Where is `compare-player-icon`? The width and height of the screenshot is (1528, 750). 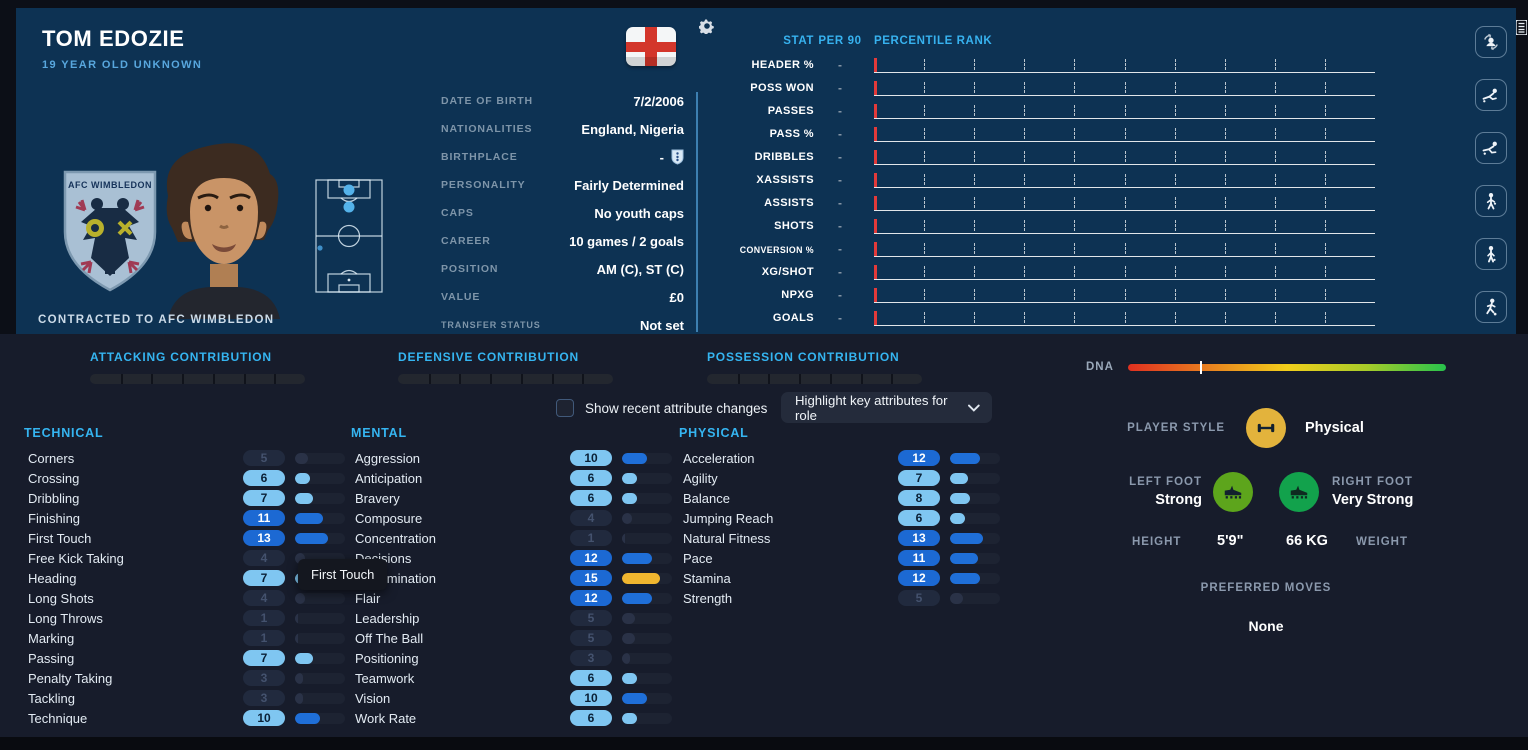
compare-player-icon is located at coordinates (1491, 42).